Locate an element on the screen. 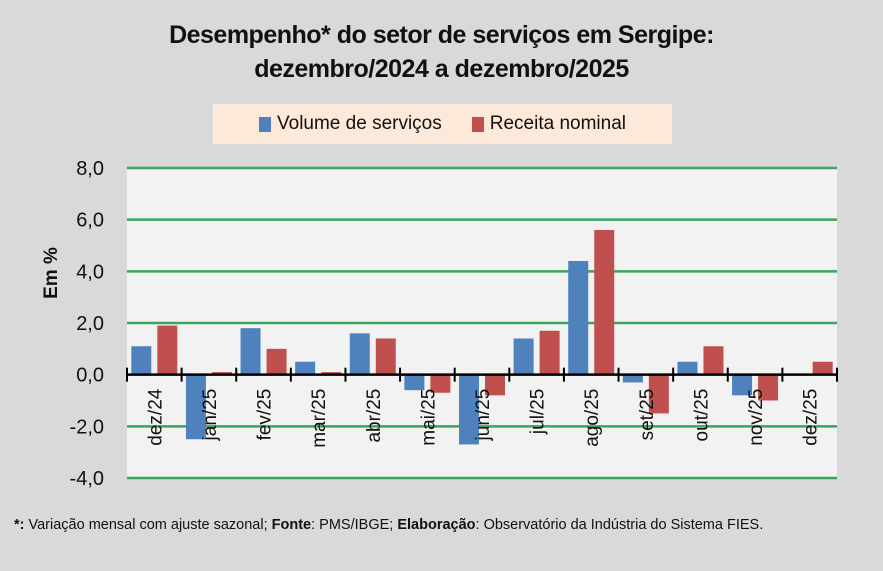 This screenshot has width=883, height=571. x-tick-label: dez/25 is located at coordinates (811, 417).